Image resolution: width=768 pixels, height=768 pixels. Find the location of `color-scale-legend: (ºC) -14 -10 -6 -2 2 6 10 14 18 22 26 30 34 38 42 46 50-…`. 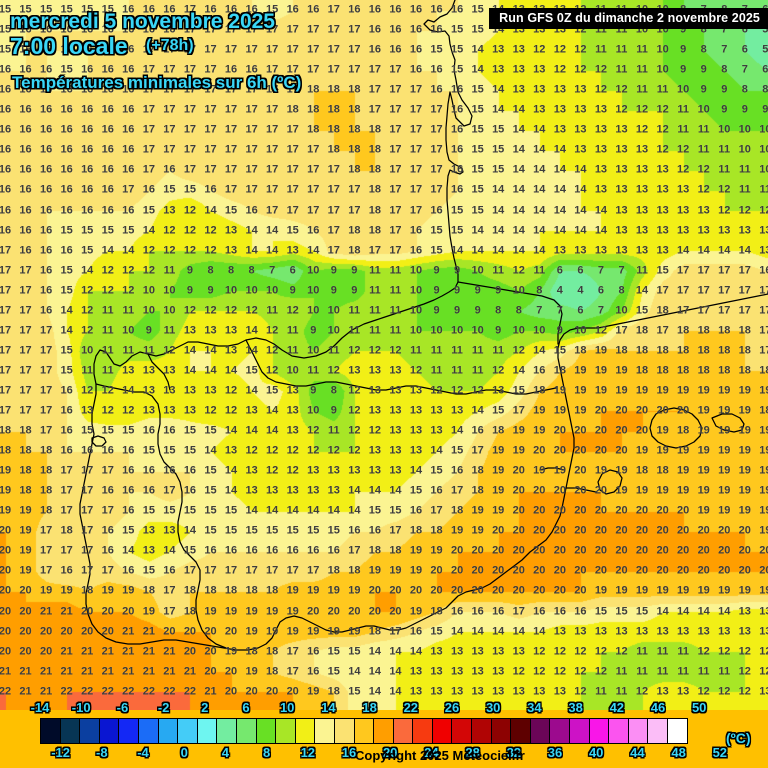

color-scale-legend: (ºC) -14 -10 -6 -2 2 6 10 14 18 22 26 30 34 38 42 46 50-… is located at coordinates (384, 734).